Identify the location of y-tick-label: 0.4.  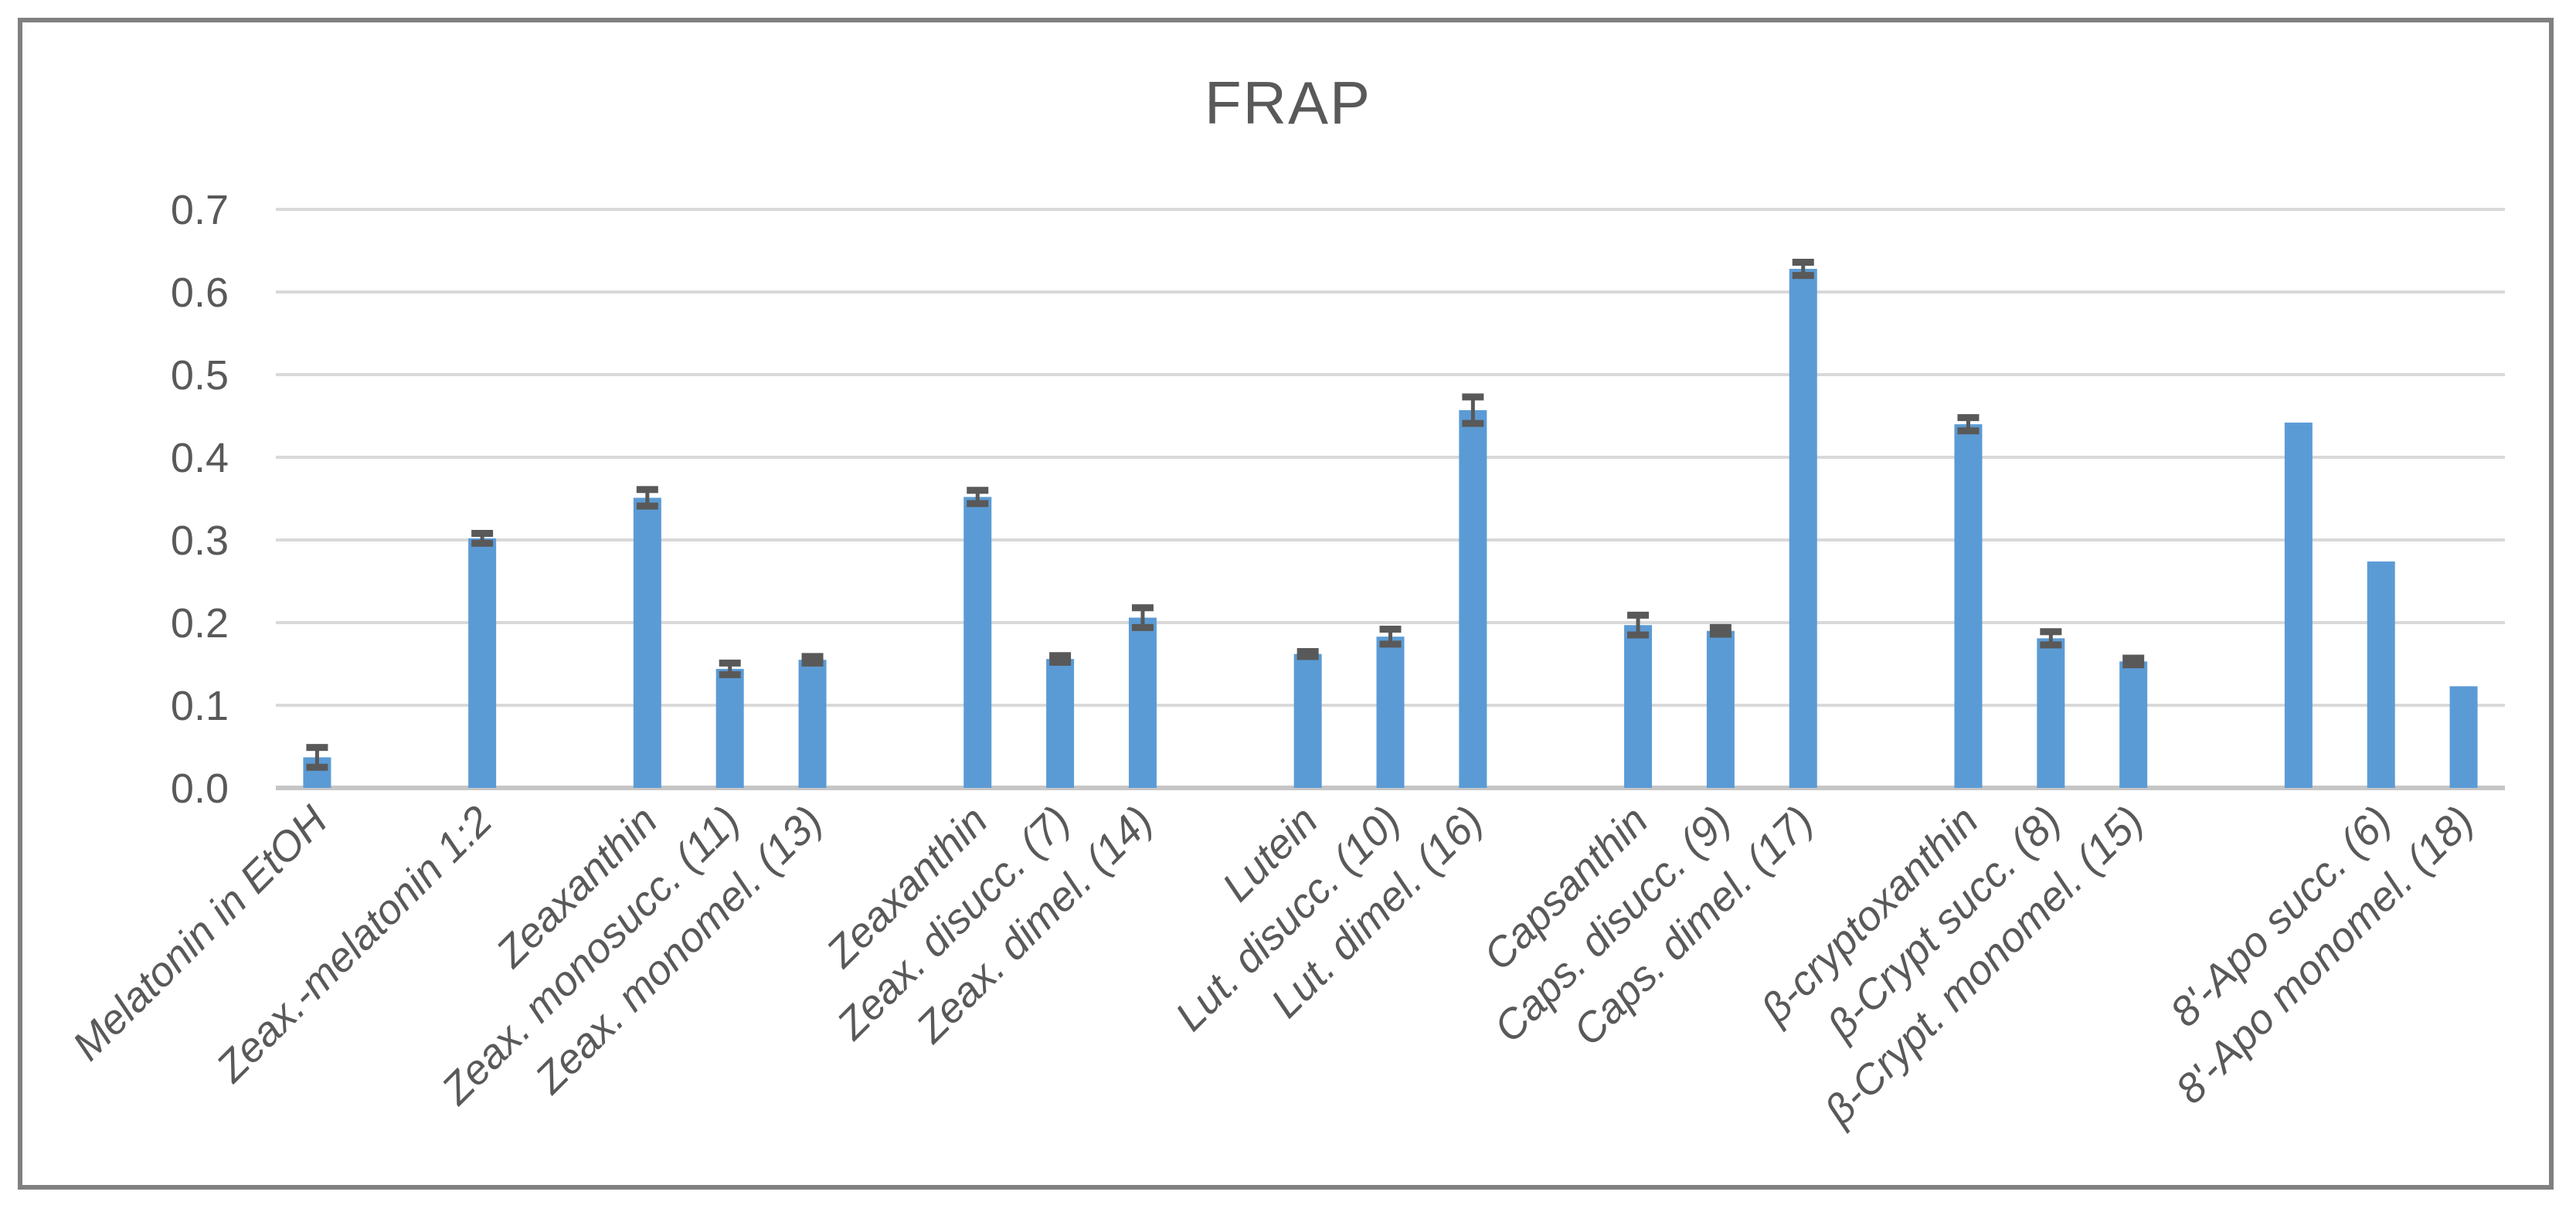
(200, 458).